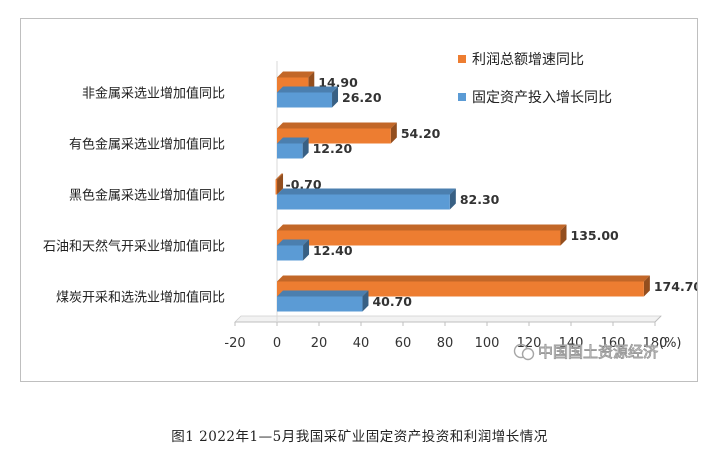 The width and height of the screenshot is (719, 465). I want to click on category-label: 有色金属采选业增加值同比, so click(147, 145).